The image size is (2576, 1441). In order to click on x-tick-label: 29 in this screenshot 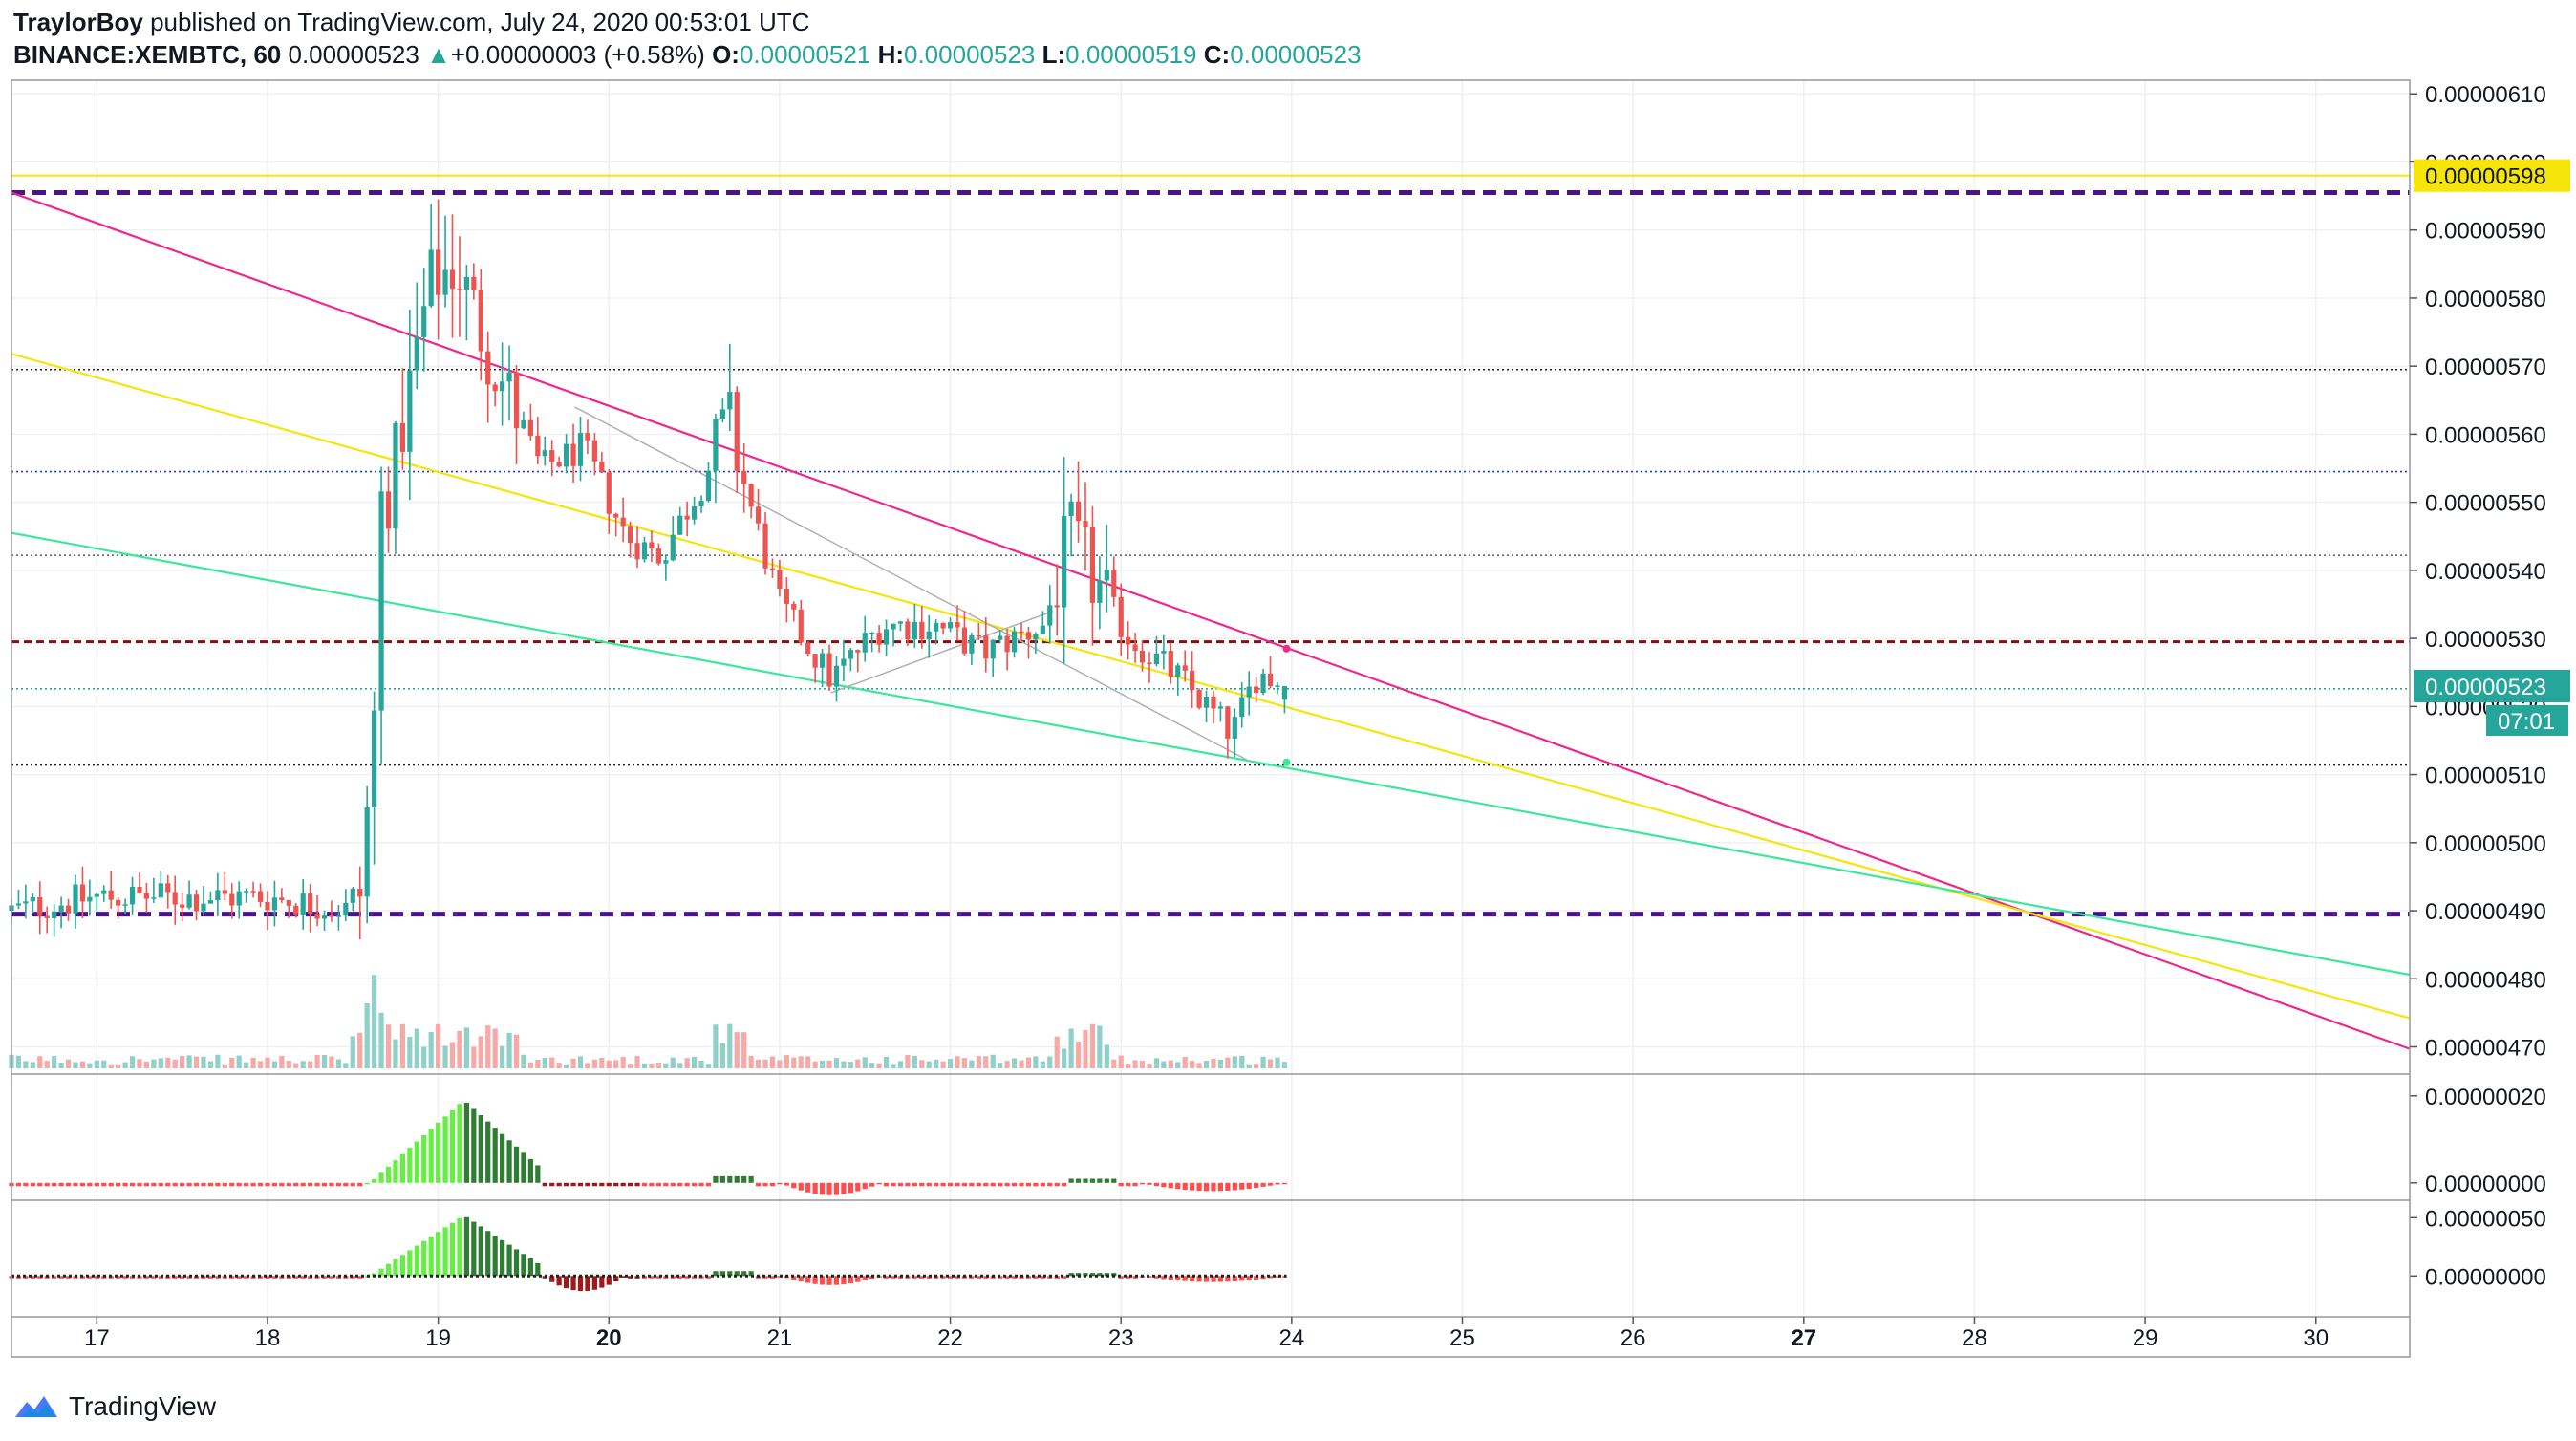, I will do `click(2145, 1338)`.